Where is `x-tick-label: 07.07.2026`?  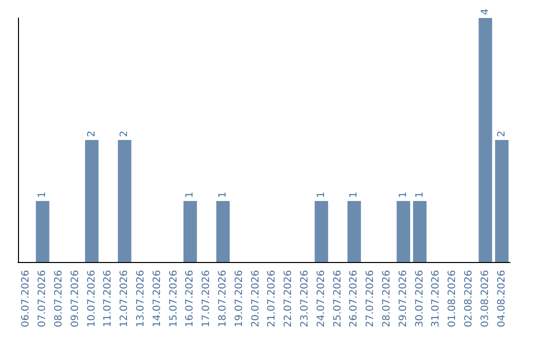 x-tick-label: 07.07.2026 is located at coordinates (42, 299).